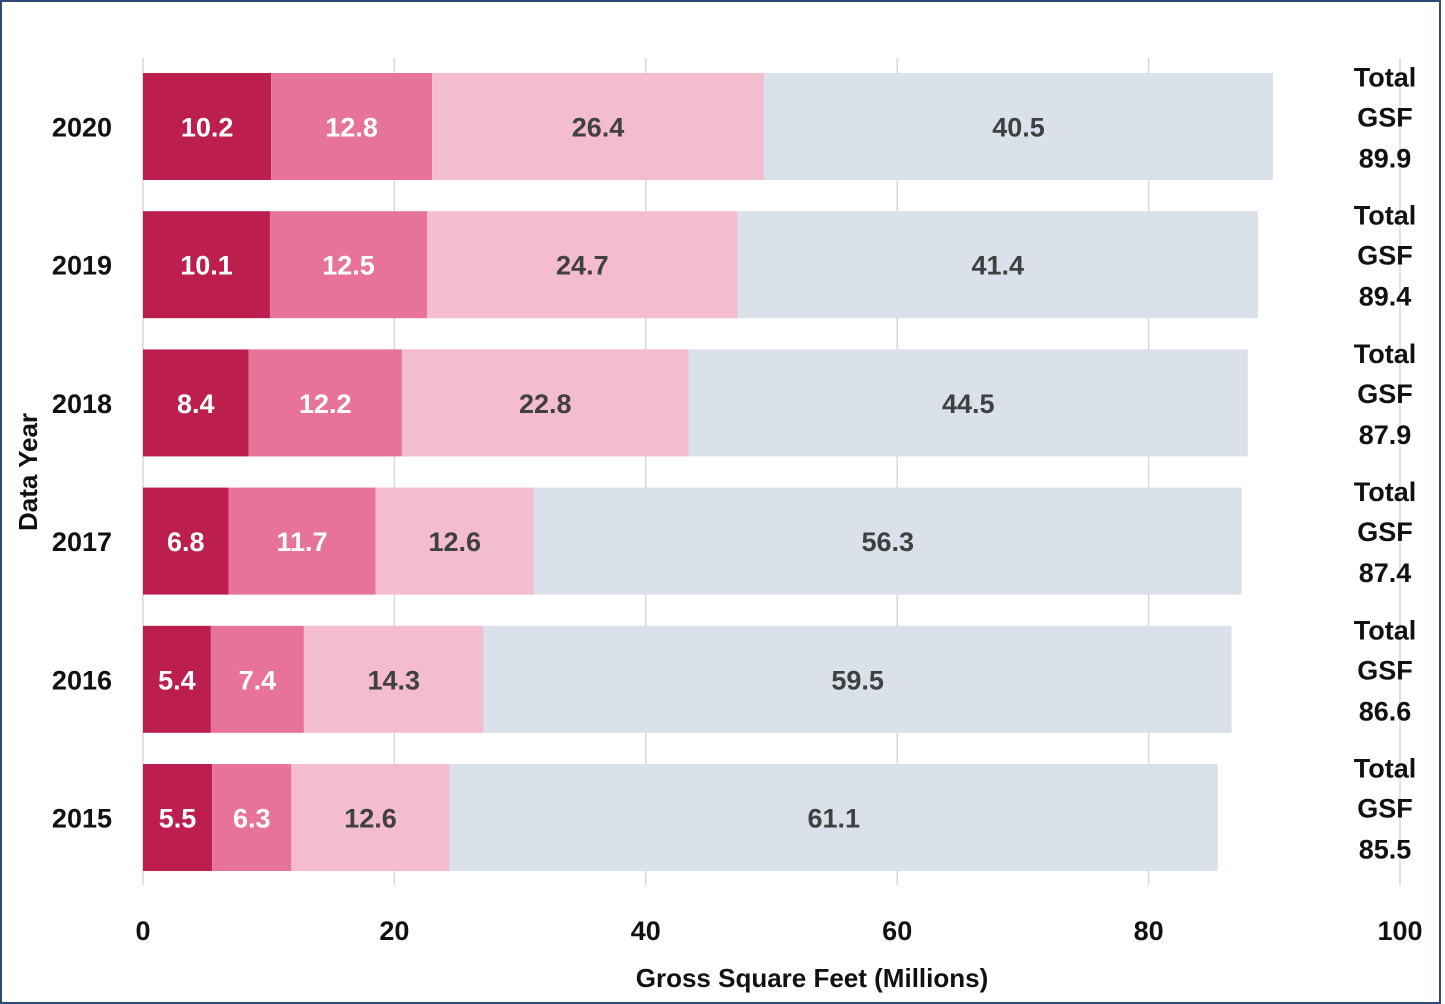 Image resolution: width=1445 pixels, height=1004 pixels. Describe the element at coordinates (812, 978) in the screenshot. I see `x-axis-title: Gross Square Feet (Millions)` at that location.